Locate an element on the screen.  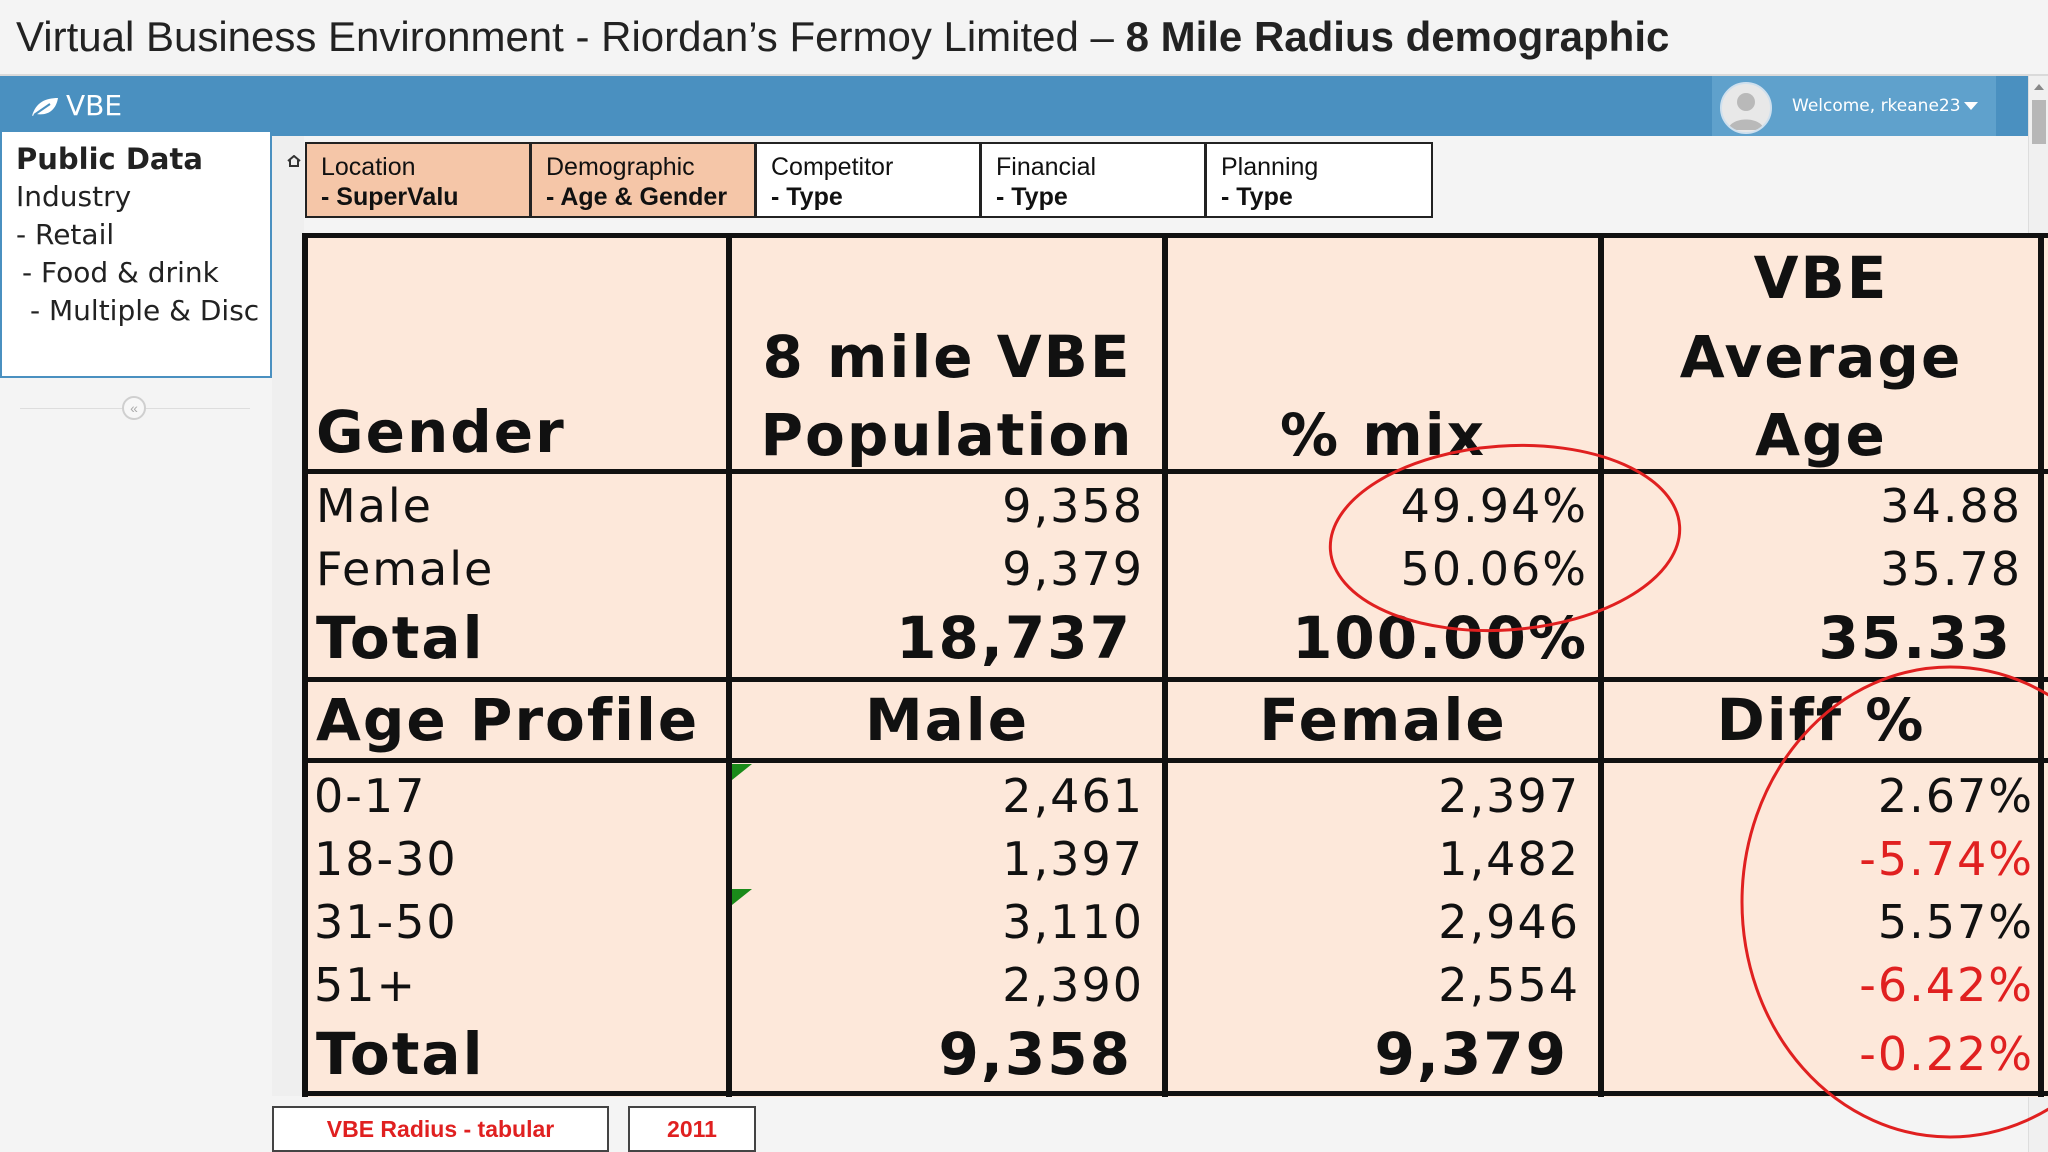
age-total-diff: -0.22% is located at coordinates (1946, 1054).